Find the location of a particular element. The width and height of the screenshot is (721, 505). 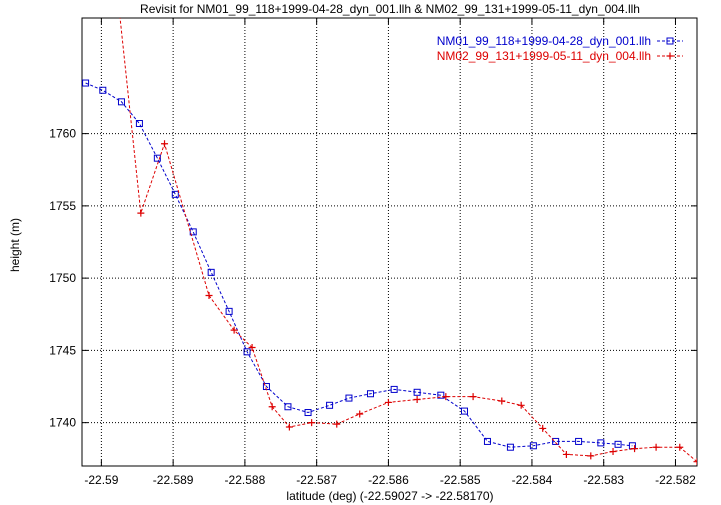

x-tick-label: -22.582 is located at coordinates (675, 480).